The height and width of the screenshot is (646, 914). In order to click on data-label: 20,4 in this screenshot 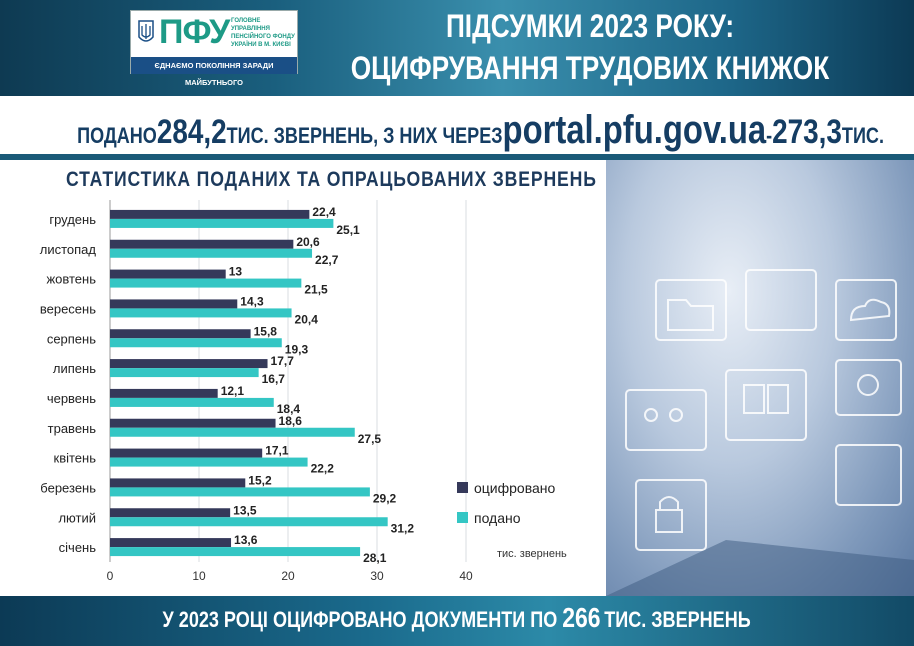, I will do `click(307, 319)`.